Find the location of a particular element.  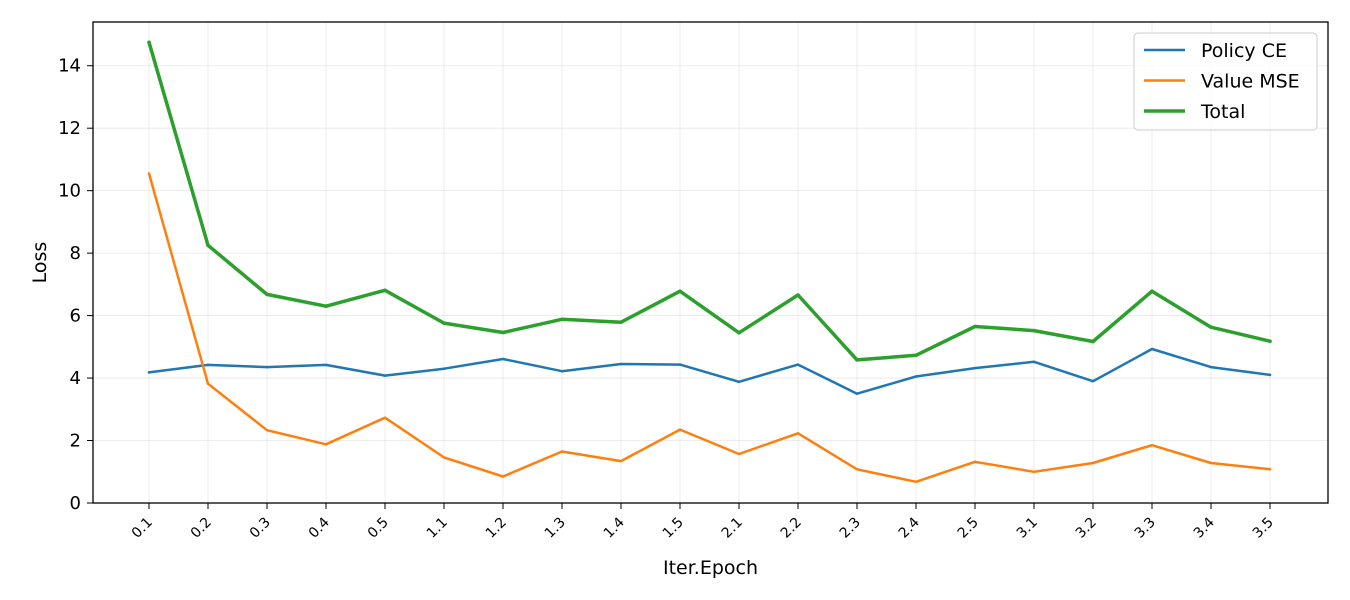

y-tick-label: 10 is located at coordinates (69, 191).